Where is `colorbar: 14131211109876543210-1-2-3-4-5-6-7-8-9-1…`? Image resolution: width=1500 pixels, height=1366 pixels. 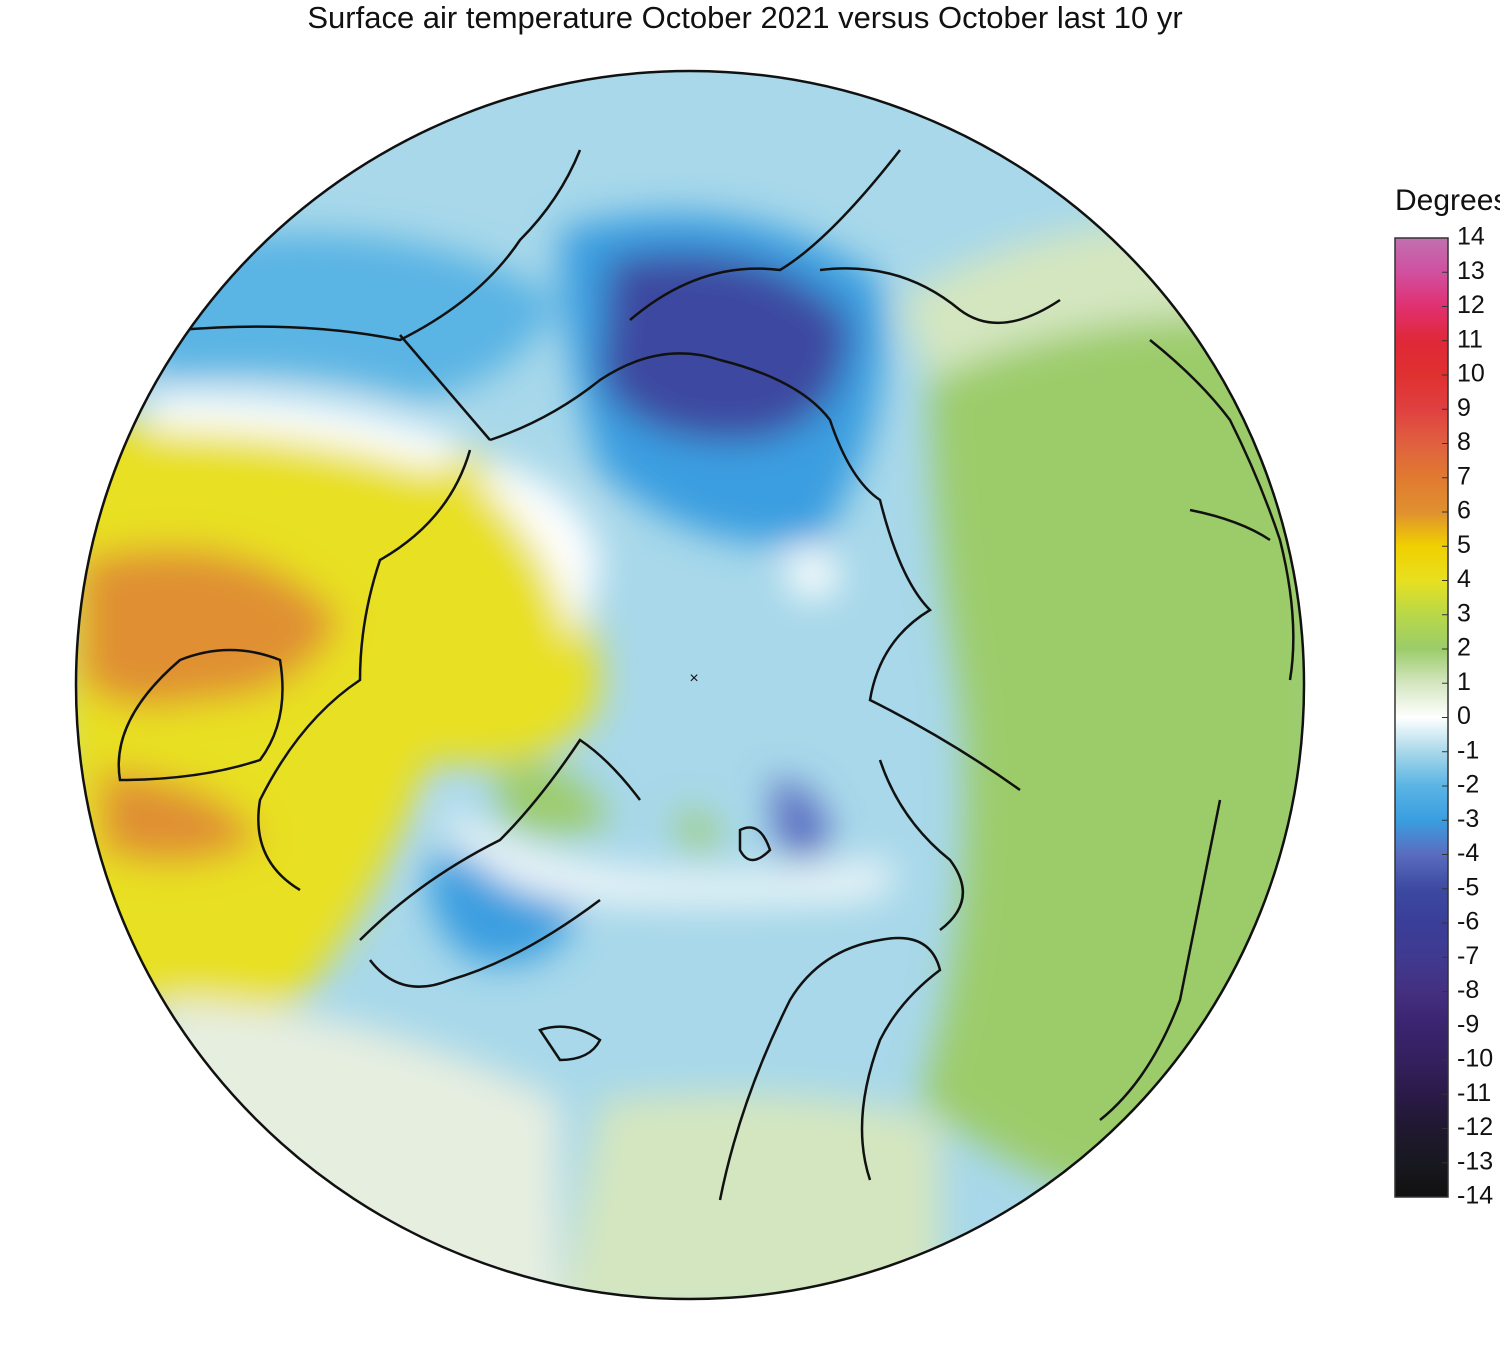
colorbar: 14131211109876543210-1-2-3-4-5-6-7-8-9-1… is located at coordinates (1443, 716).